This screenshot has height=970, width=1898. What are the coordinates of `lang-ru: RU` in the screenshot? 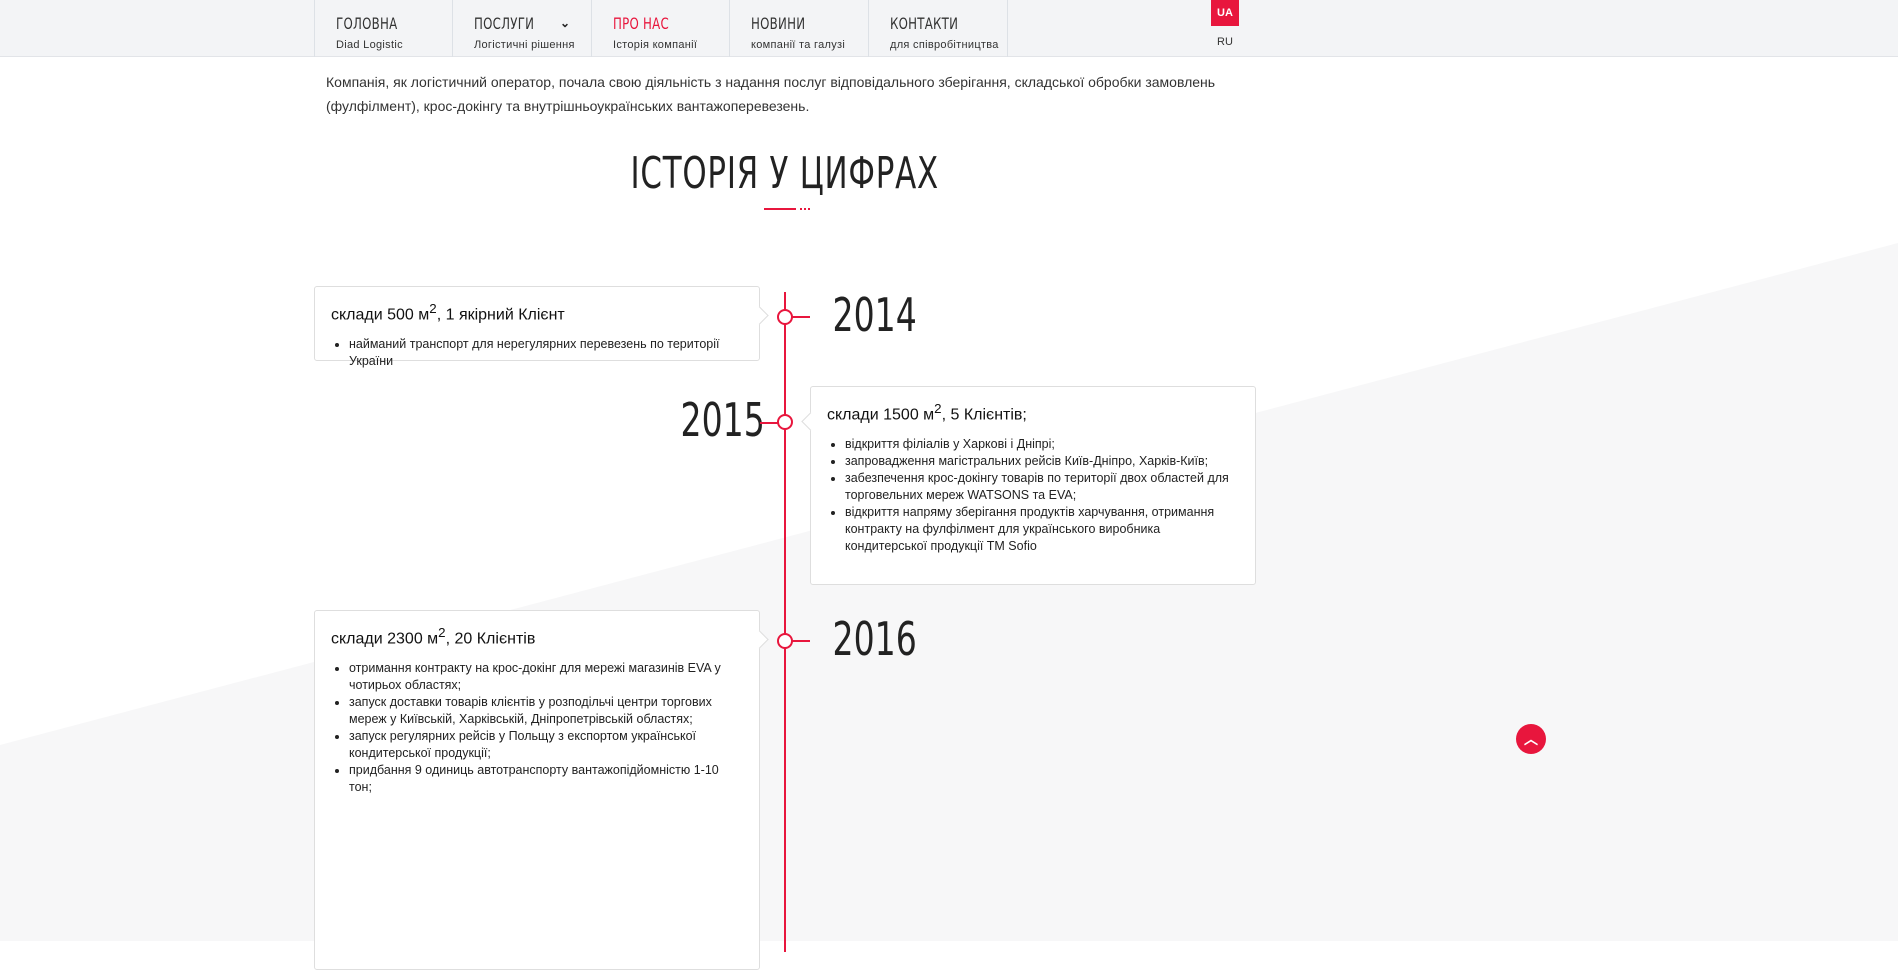 It's located at (1225, 42).